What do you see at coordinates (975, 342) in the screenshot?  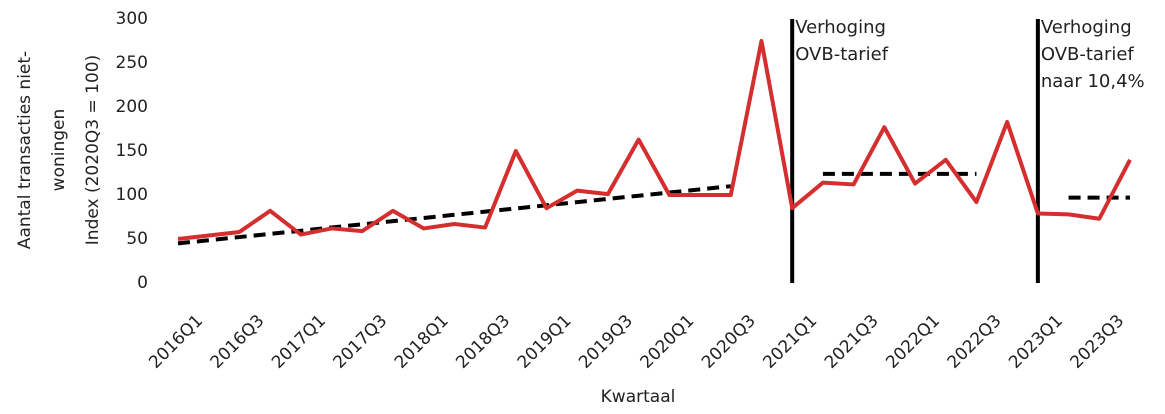 I see `x-tick-label: 2022Q3` at bounding box center [975, 342].